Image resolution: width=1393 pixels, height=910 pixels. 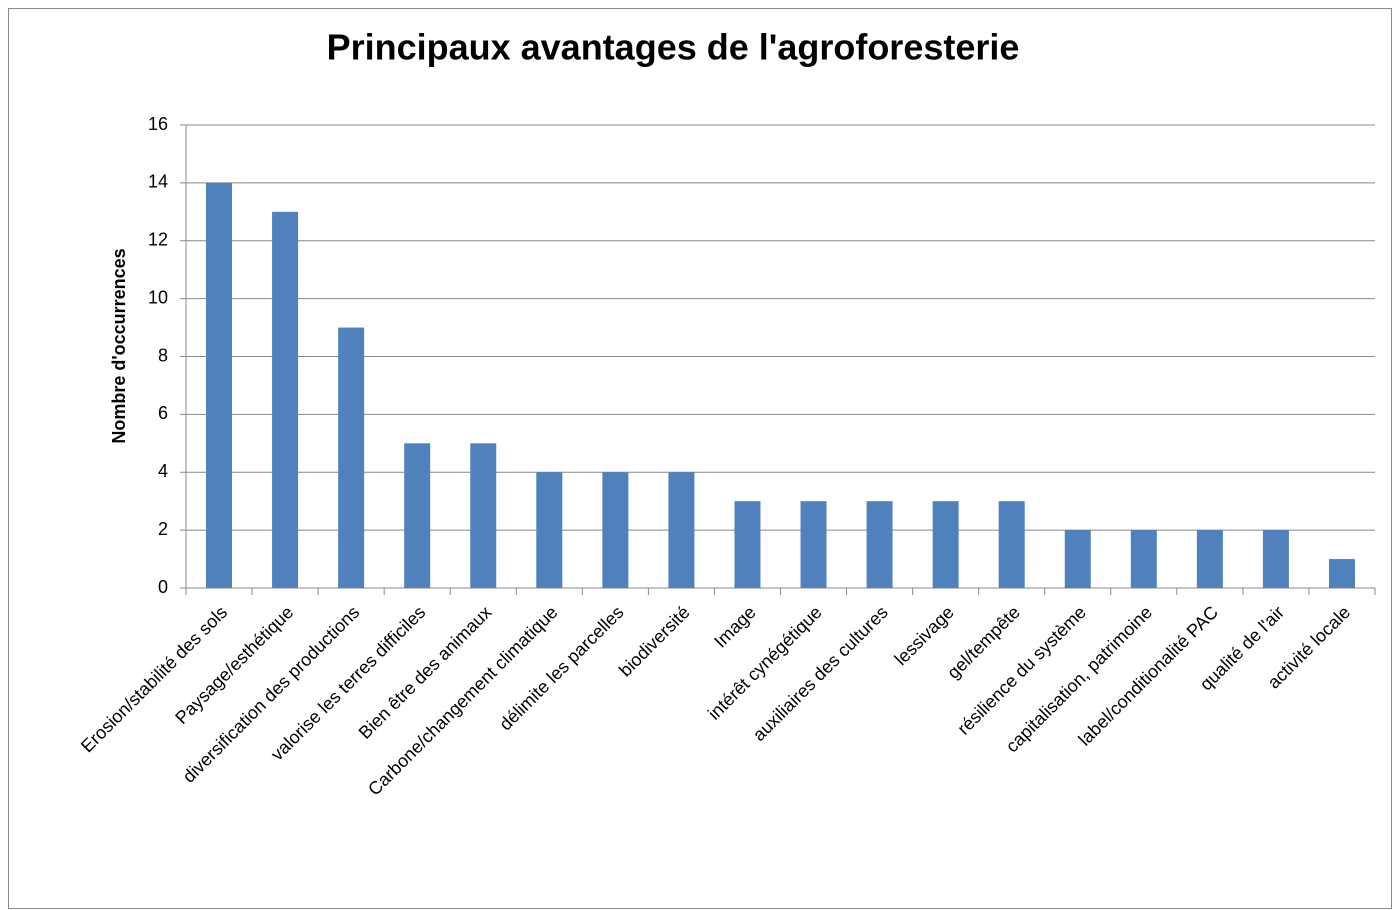 I want to click on y-tick-label: 4, so click(x=163, y=471).